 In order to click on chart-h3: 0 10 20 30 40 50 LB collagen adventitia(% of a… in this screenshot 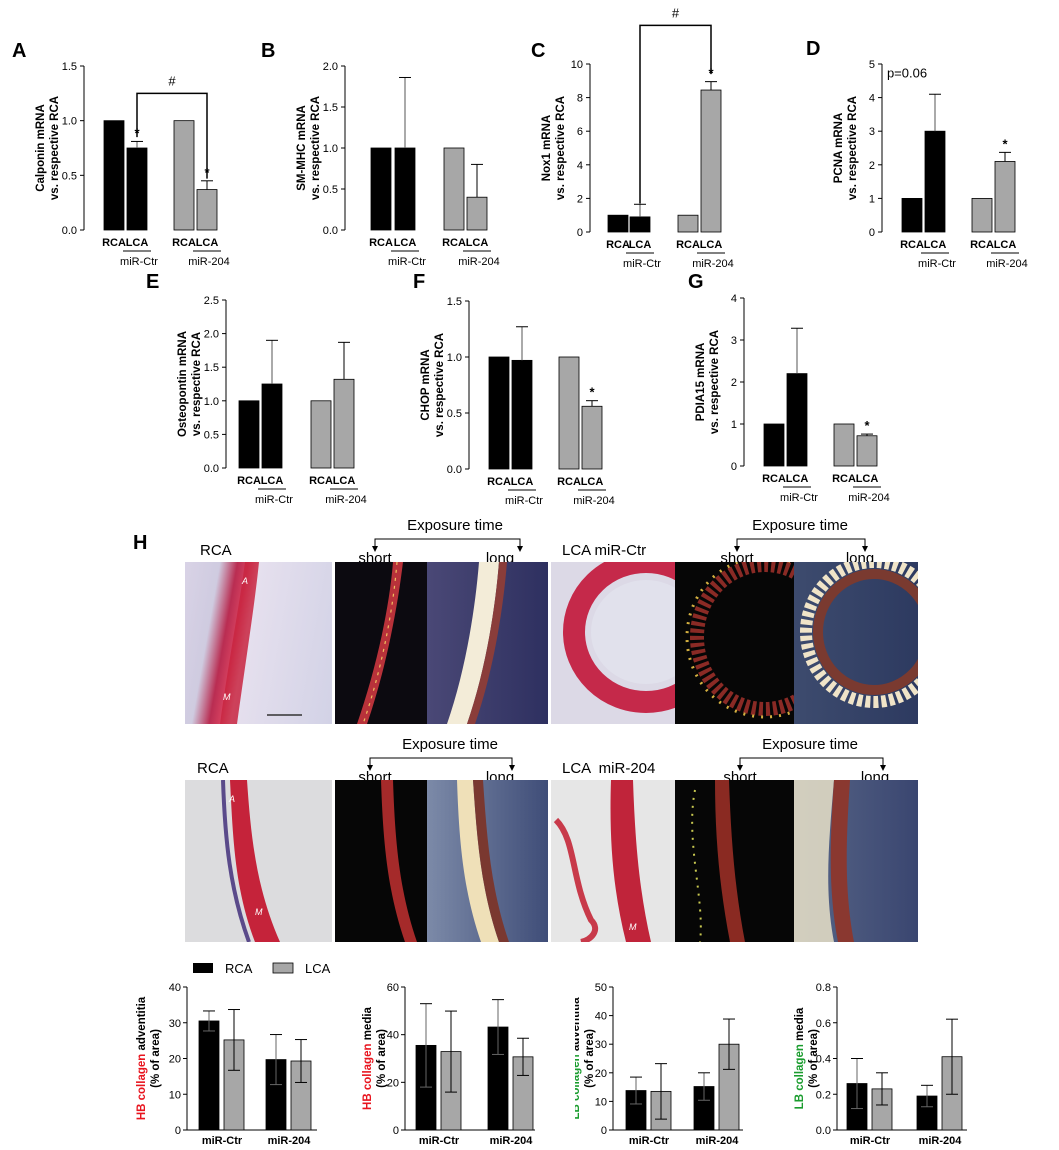, I will do `click(659, 1064)`.